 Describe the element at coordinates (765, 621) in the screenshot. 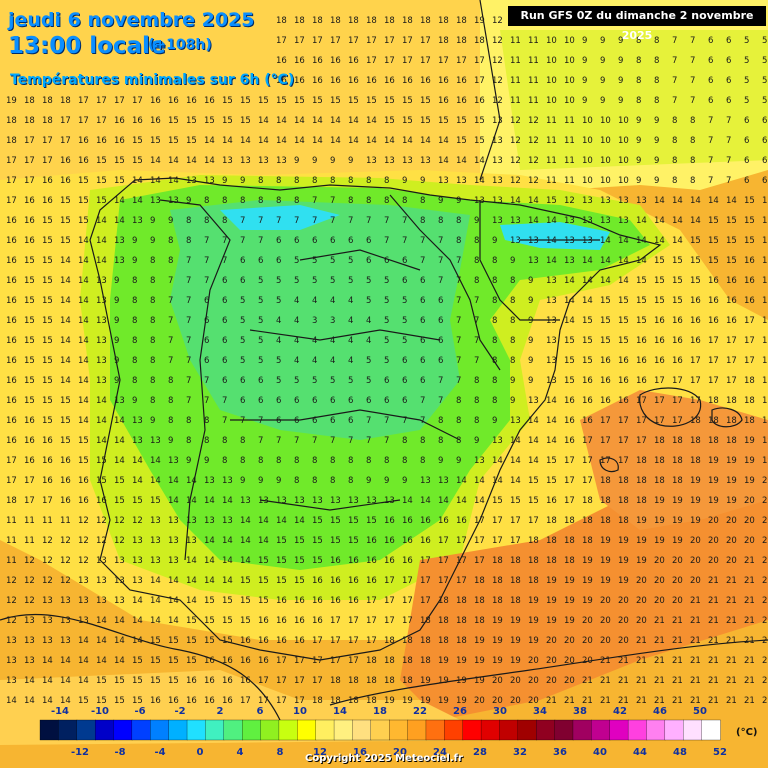

I see `grid-value: 21` at that location.